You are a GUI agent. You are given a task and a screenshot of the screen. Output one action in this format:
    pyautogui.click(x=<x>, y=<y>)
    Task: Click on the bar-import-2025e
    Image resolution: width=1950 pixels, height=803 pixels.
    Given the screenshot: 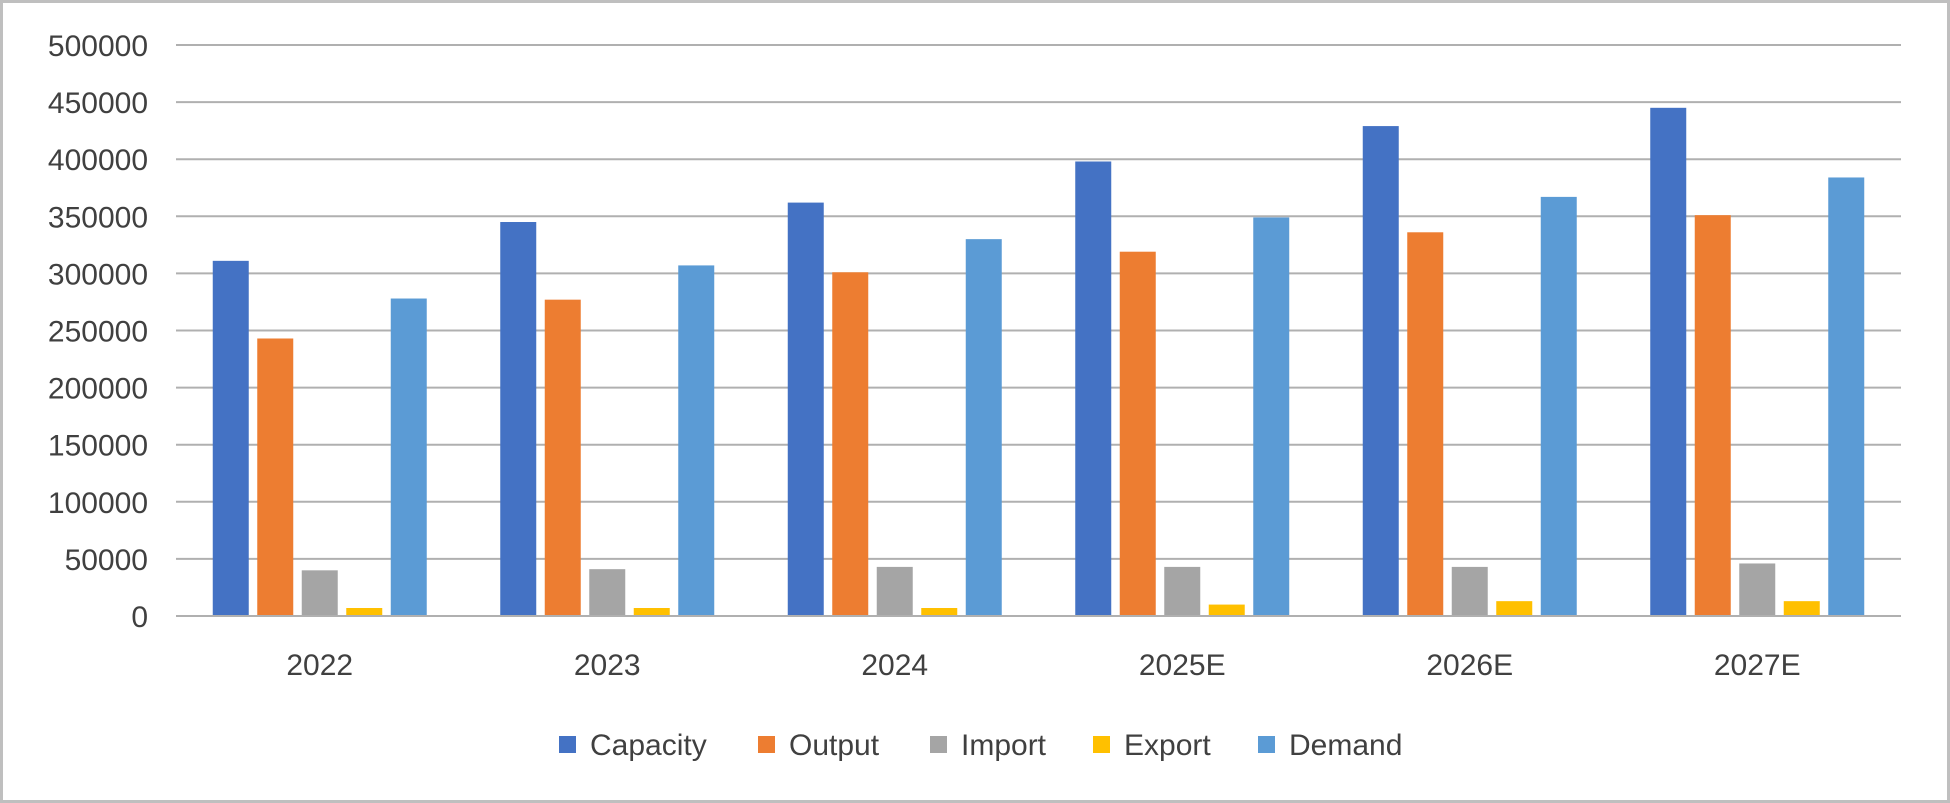 What is the action you would take?
    pyautogui.click(x=1182, y=591)
    